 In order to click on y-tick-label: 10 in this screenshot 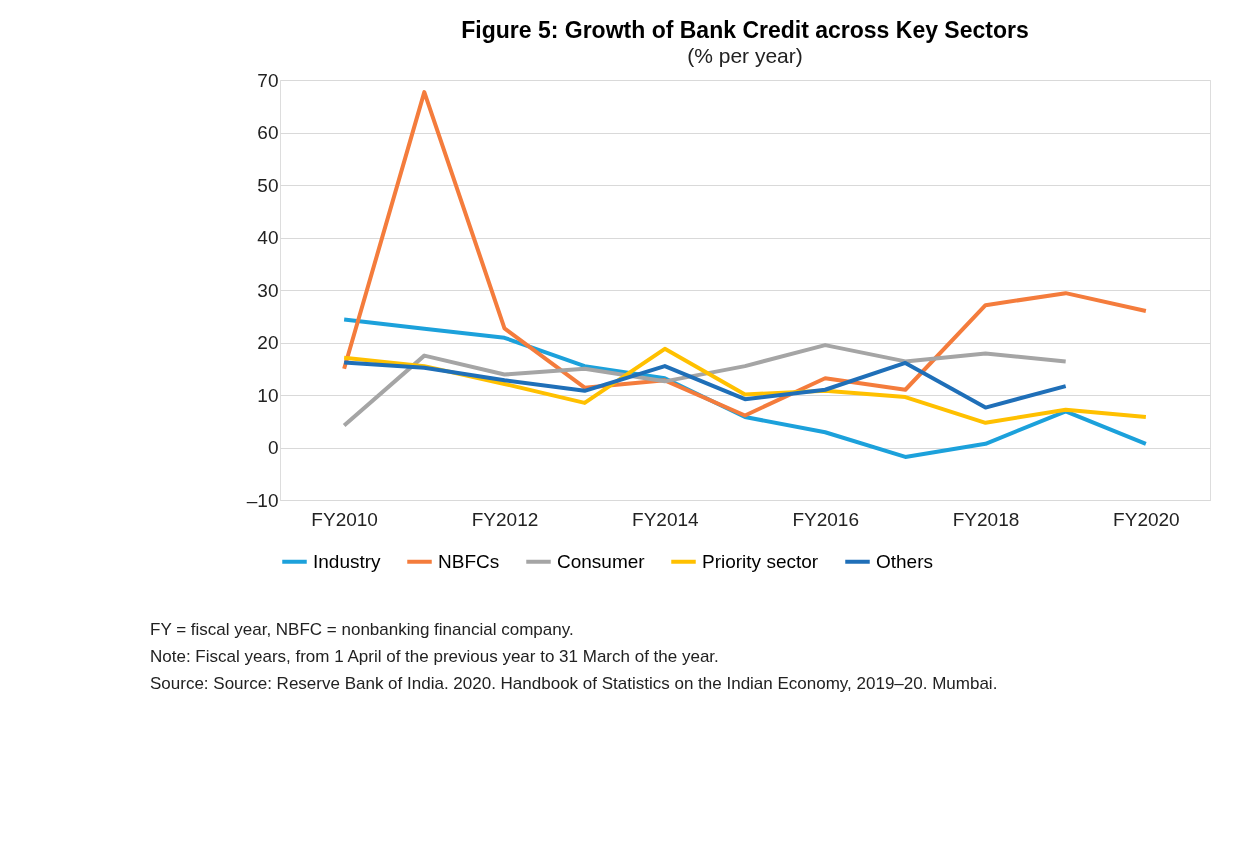, I will do `click(268, 395)`.